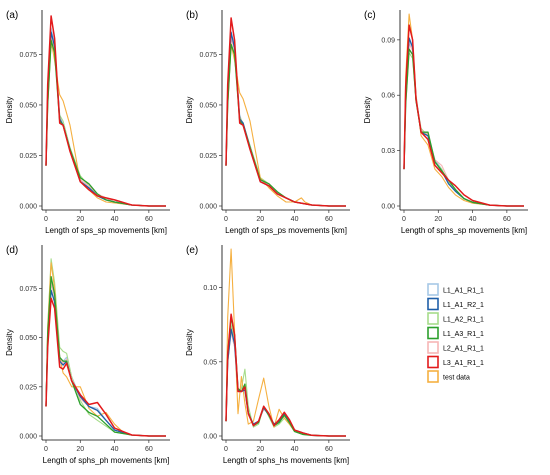  Describe the element at coordinates (370, 15) in the screenshot. I see `panel-label: (c)` at that location.